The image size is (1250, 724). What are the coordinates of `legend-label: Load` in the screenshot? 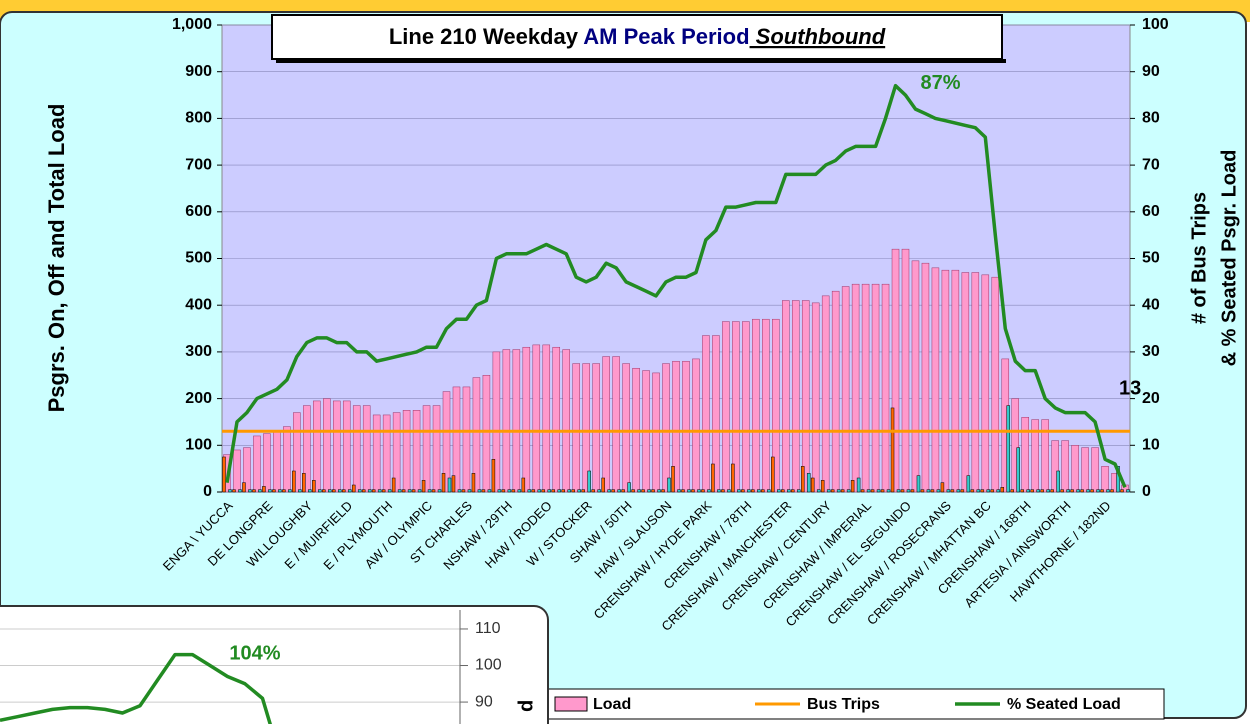 It's located at (612, 704).